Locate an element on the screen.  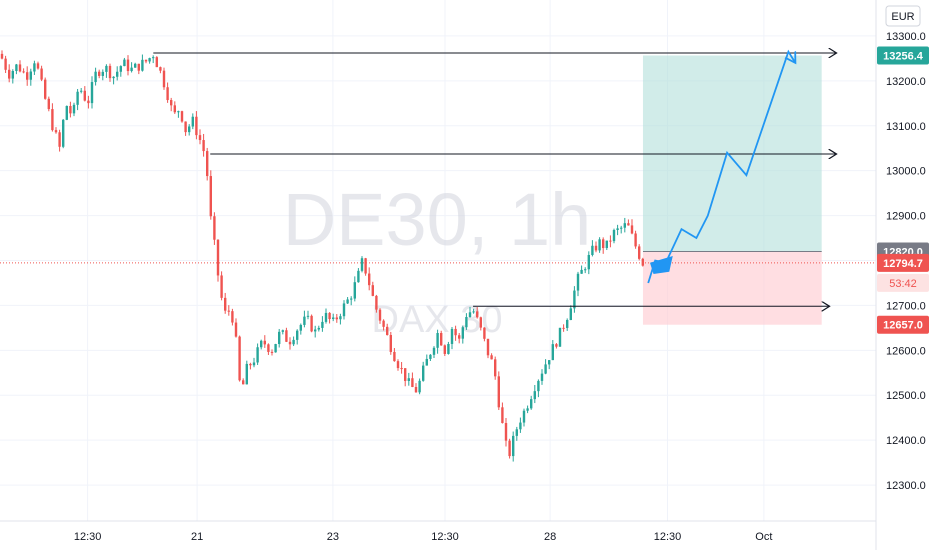
currency-button: EUR is located at coordinates (903, 16).